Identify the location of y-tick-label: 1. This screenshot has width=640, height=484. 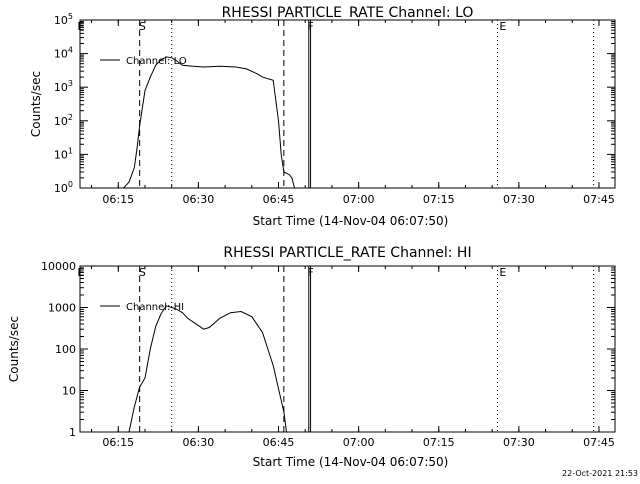
(72, 432).